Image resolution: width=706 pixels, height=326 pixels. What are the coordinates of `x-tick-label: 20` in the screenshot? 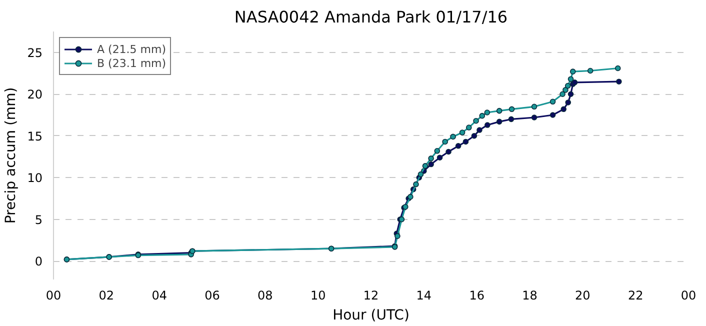 It's located at (582, 295).